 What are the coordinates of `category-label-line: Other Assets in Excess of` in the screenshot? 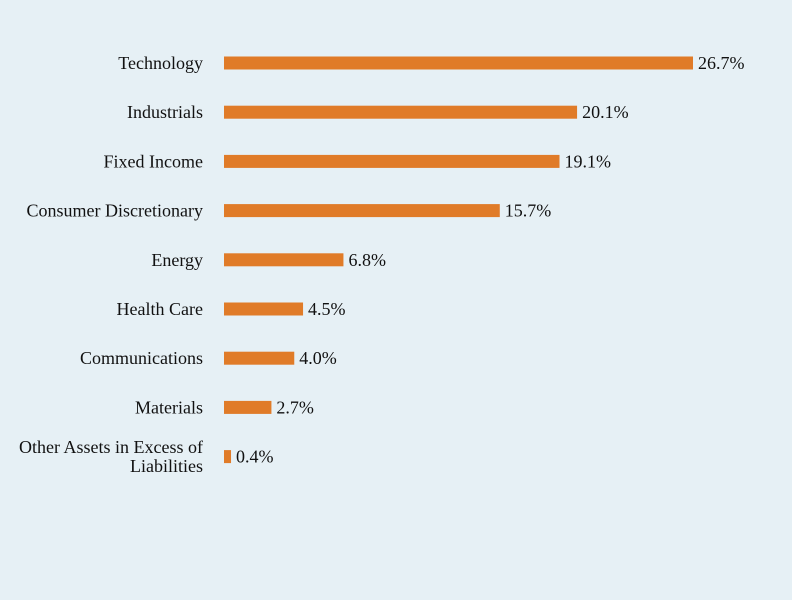 It's located at (111, 447).